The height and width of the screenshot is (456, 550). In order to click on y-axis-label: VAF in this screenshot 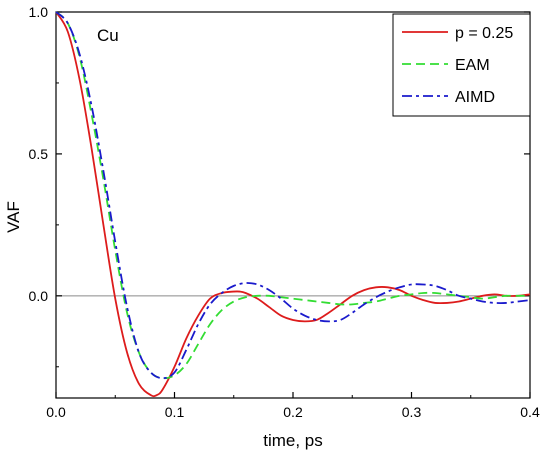, I will do `click(13, 217)`.